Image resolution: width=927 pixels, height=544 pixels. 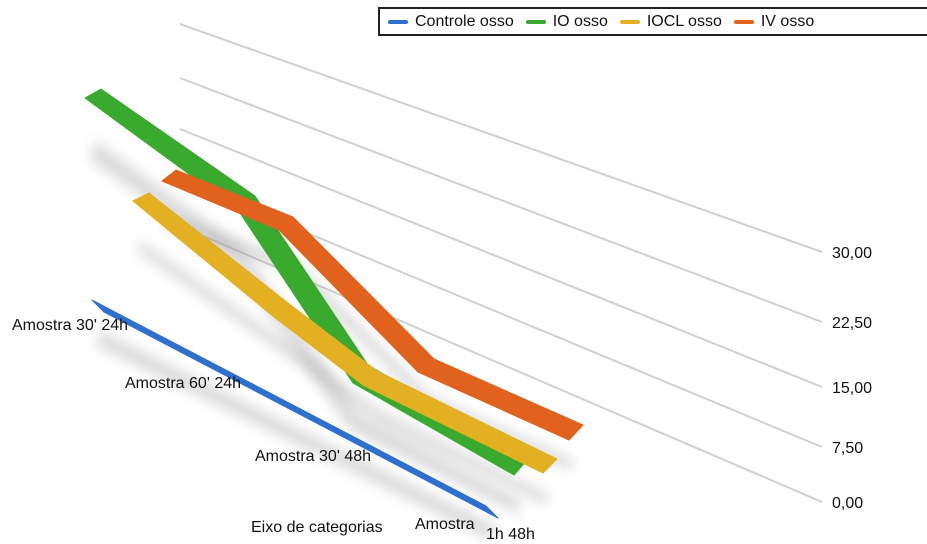 What do you see at coordinates (787, 21) in the screenshot?
I see `legend-label: IV osso` at bounding box center [787, 21].